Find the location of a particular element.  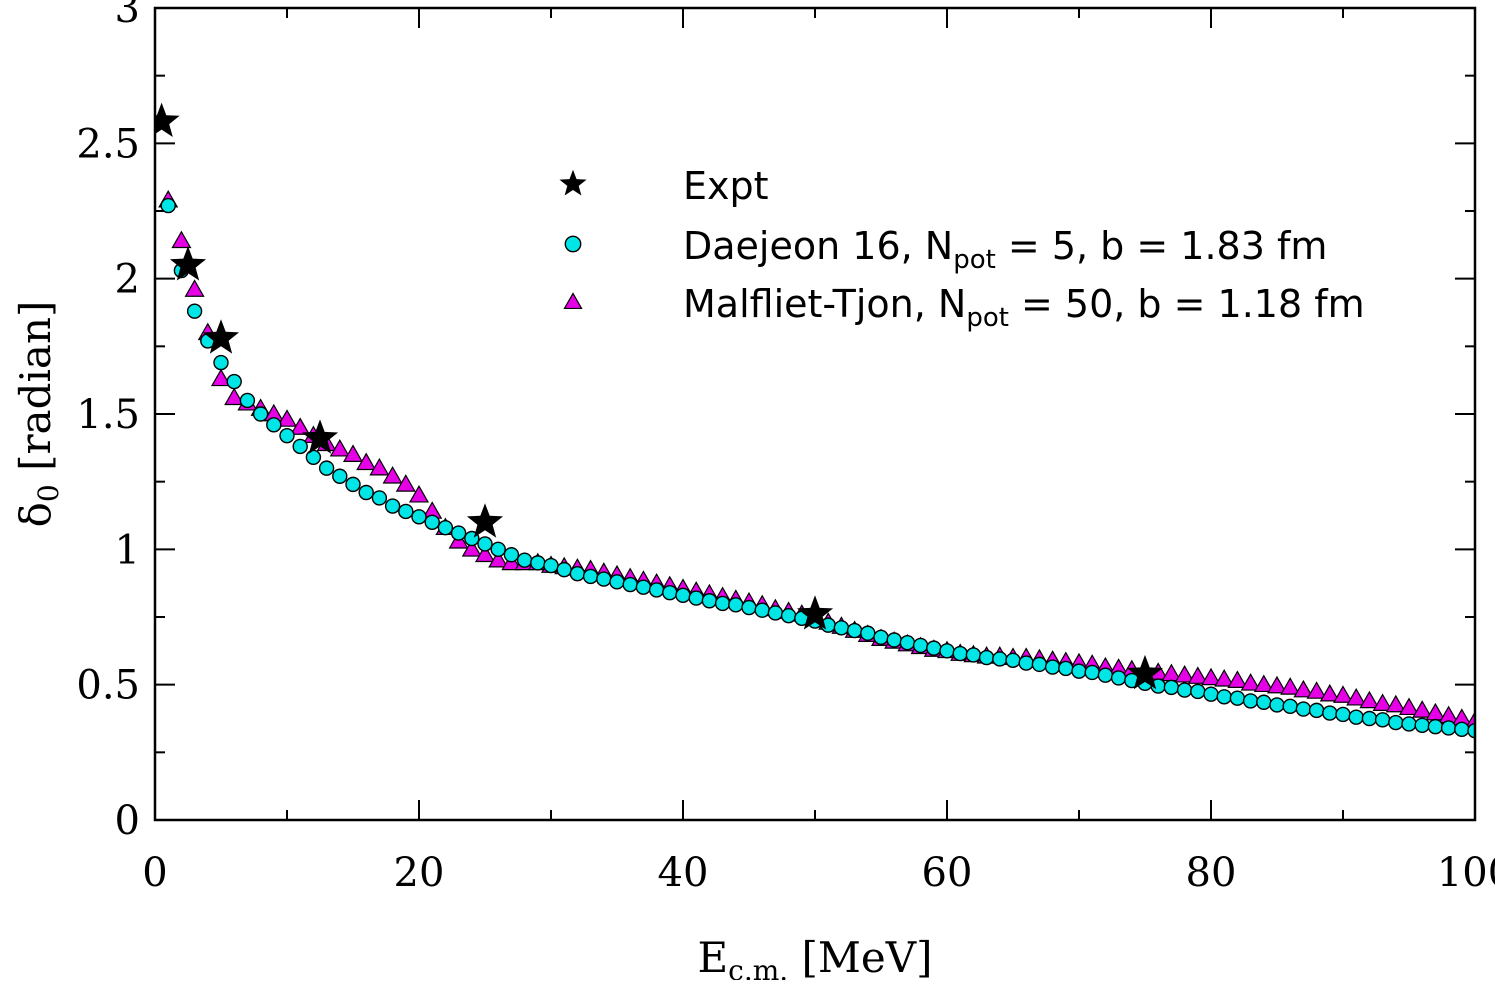

y-tick-label: 0.5 is located at coordinates (108, 686).